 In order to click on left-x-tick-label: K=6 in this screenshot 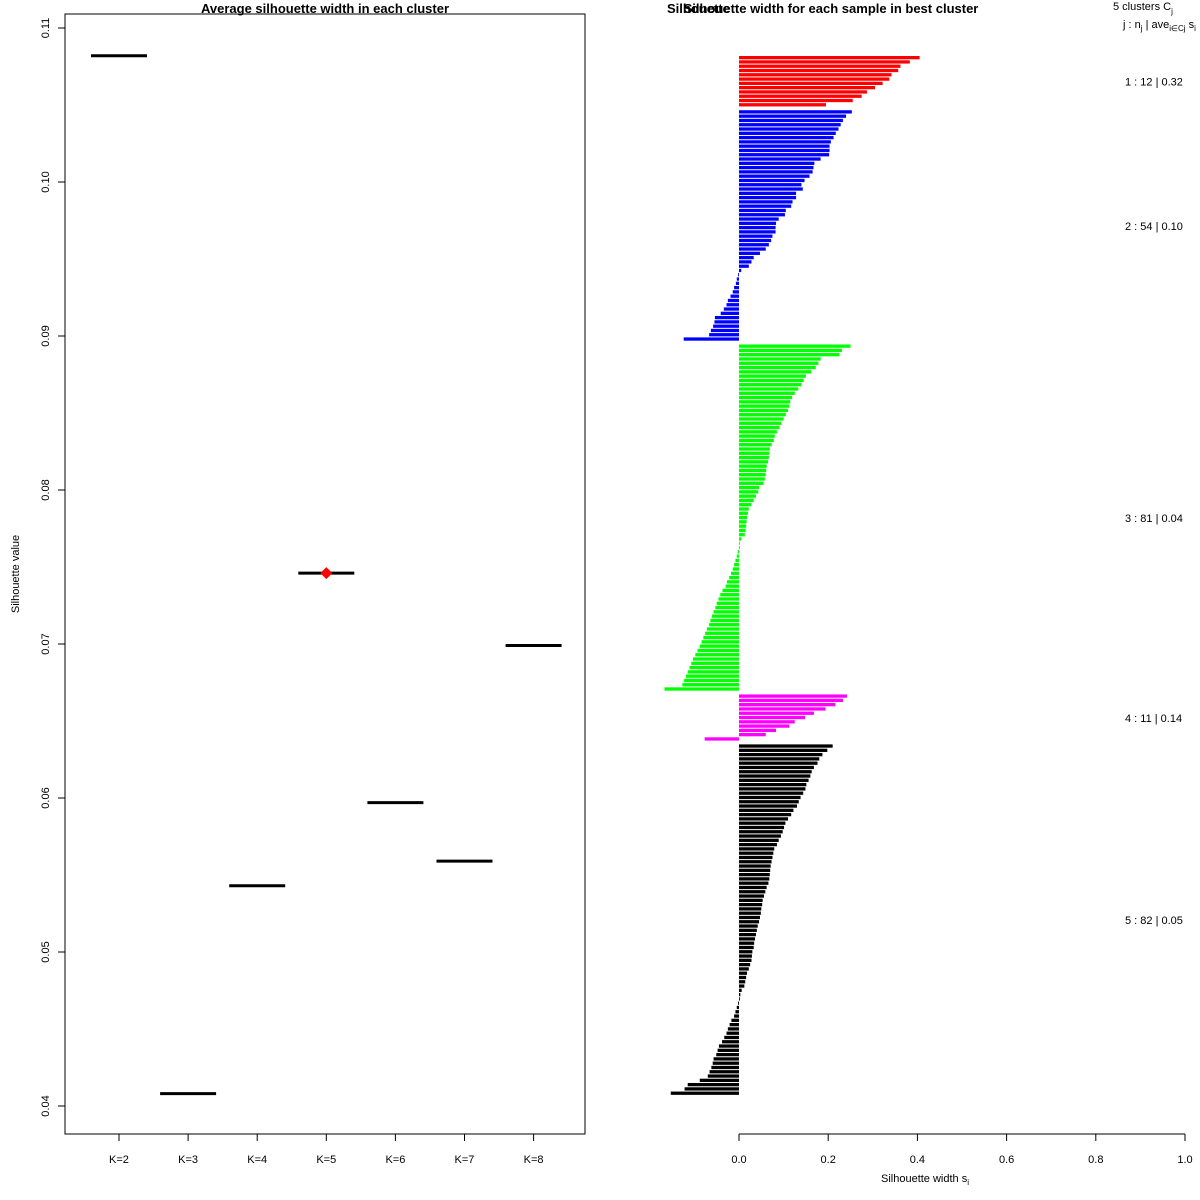, I will do `click(395, 1160)`.